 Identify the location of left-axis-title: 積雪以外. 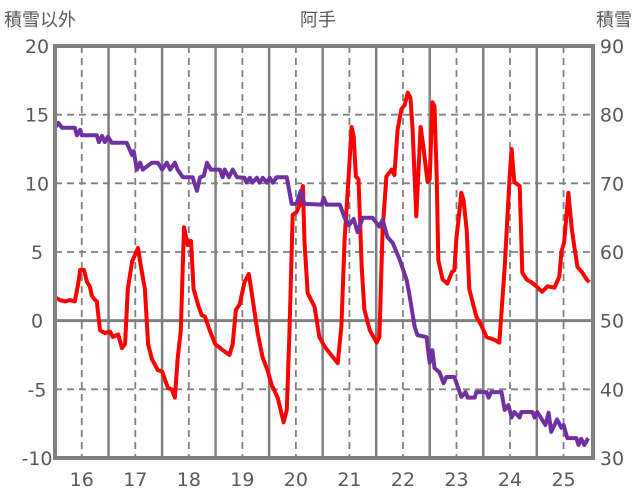
(40, 20).